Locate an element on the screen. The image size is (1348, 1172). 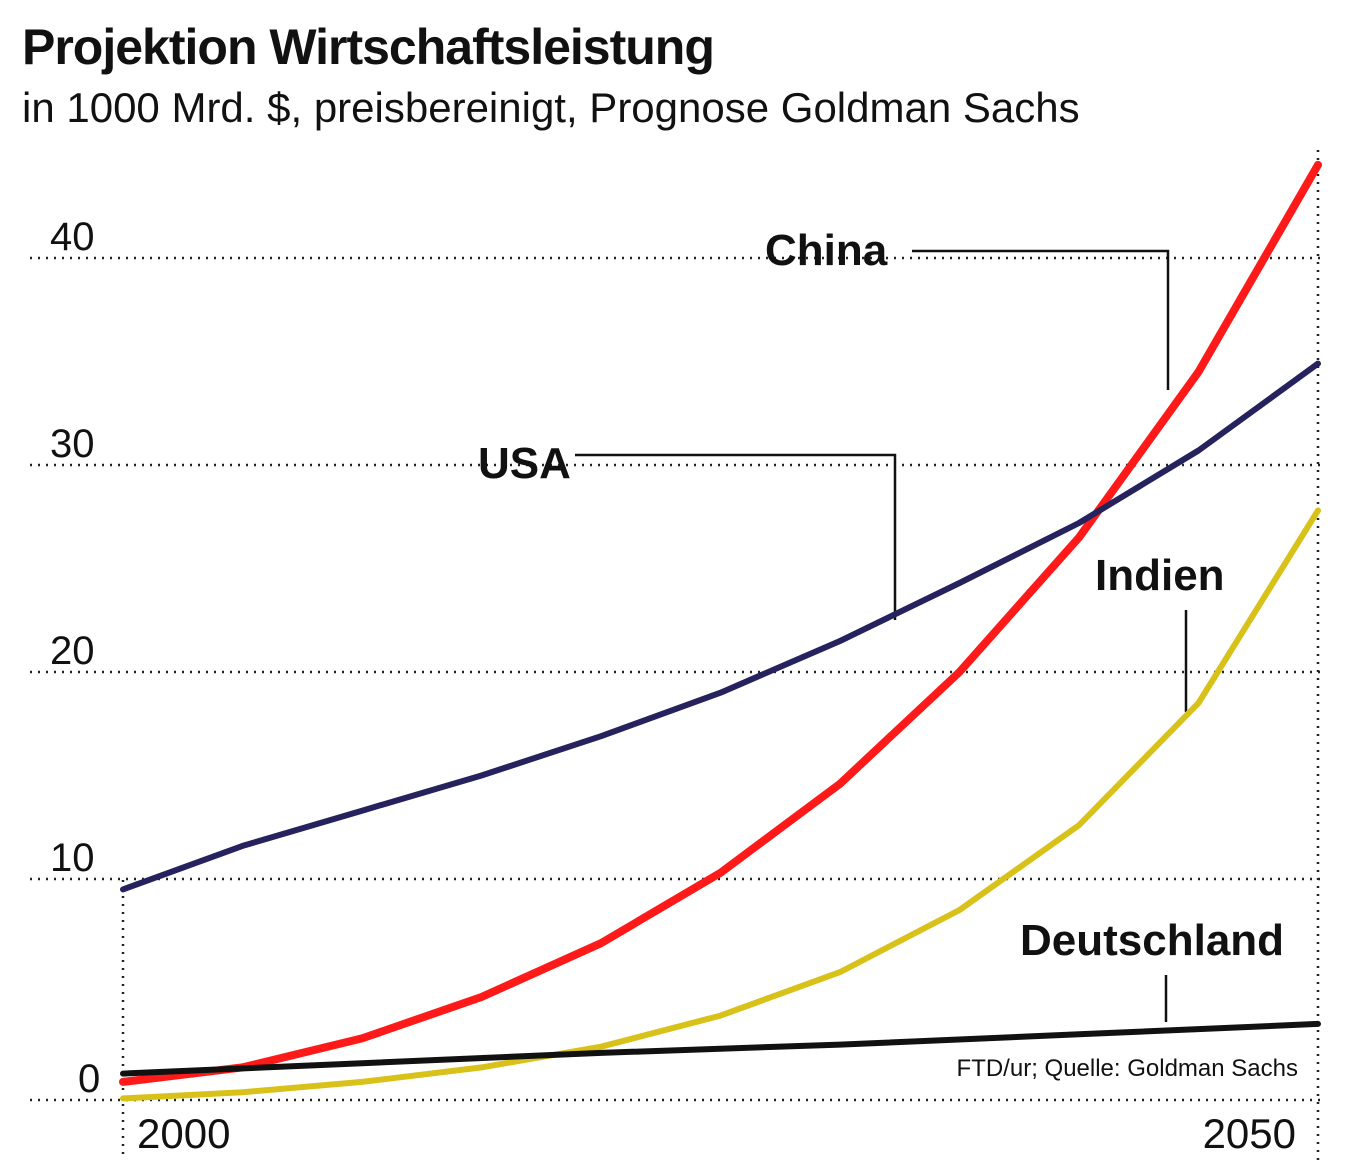
series-label-usa: USA is located at coordinates (524, 463).